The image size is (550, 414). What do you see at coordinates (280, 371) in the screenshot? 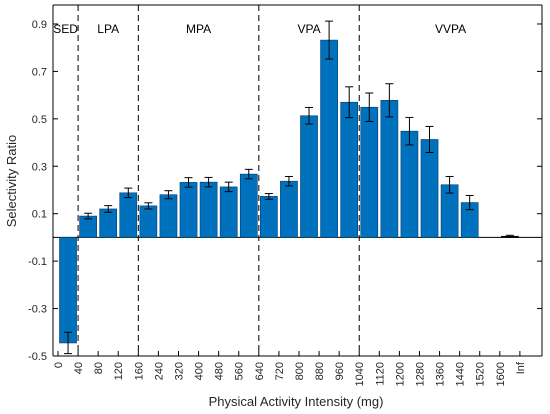
I see `x-tick-label: 720` at bounding box center [280, 371].